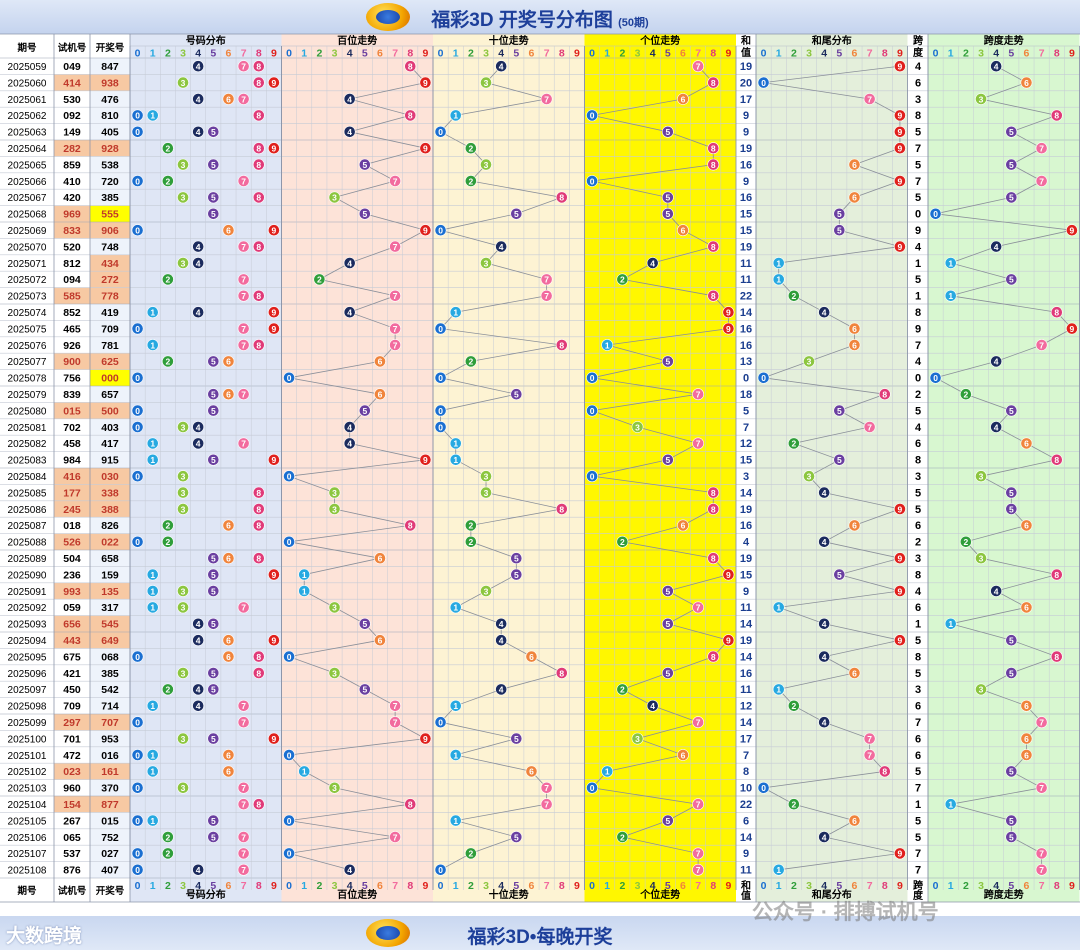 The height and width of the screenshot is (950, 1080). What do you see at coordinates (936, 54) in the screenshot?
I see `digit-header: 0` at bounding box center [936, 54].